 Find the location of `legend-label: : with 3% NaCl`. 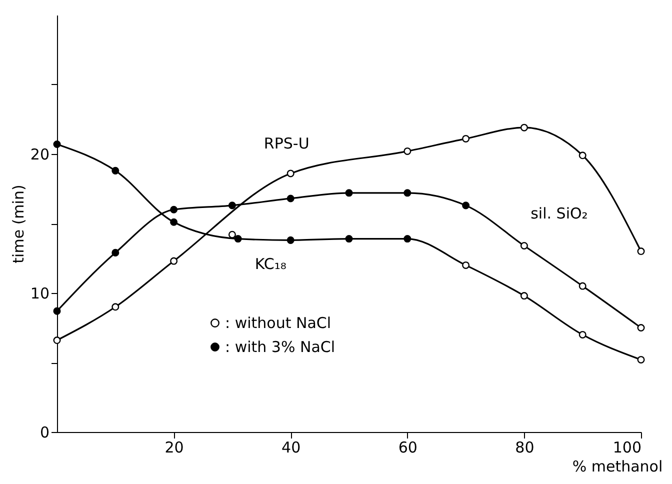

legend-label: : with 3% NaCl is located at coordinates (280, 347).